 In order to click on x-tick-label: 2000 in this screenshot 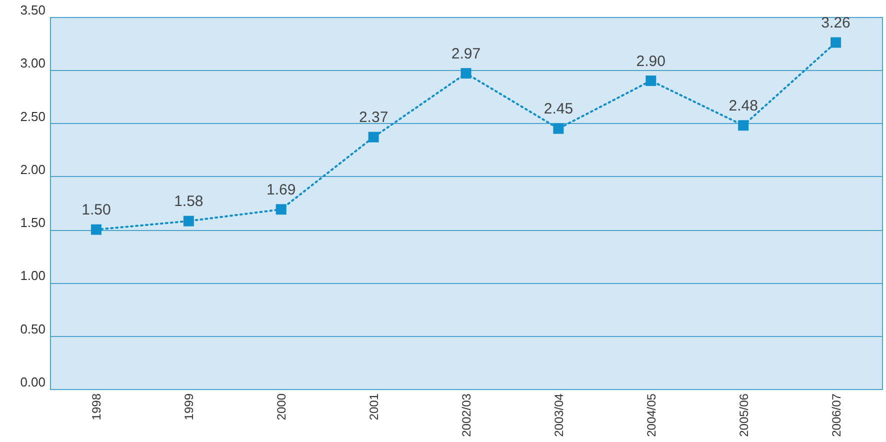, I will do `click(281, 406)`.